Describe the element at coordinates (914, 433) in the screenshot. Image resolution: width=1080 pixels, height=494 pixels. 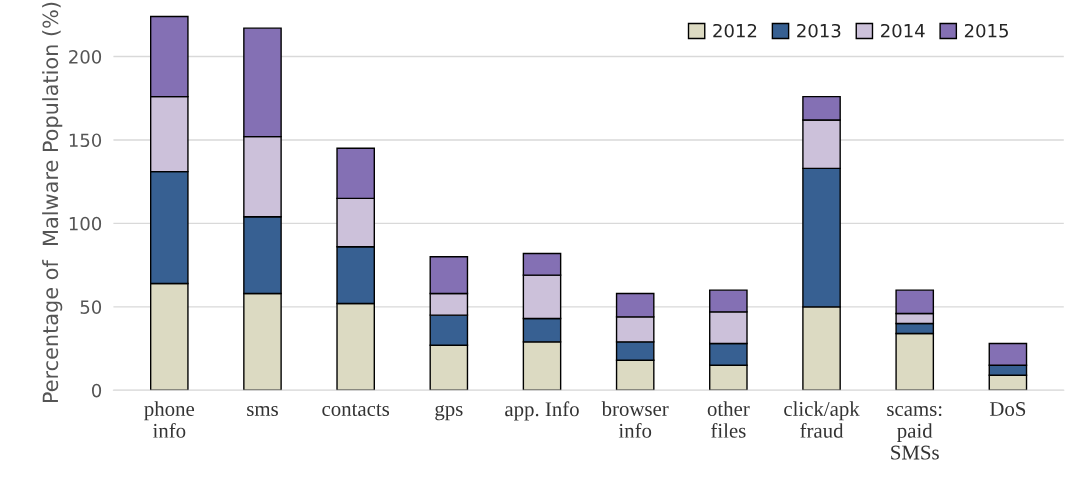
I see `x-tick-label: scams: paid SMSs` at that location.